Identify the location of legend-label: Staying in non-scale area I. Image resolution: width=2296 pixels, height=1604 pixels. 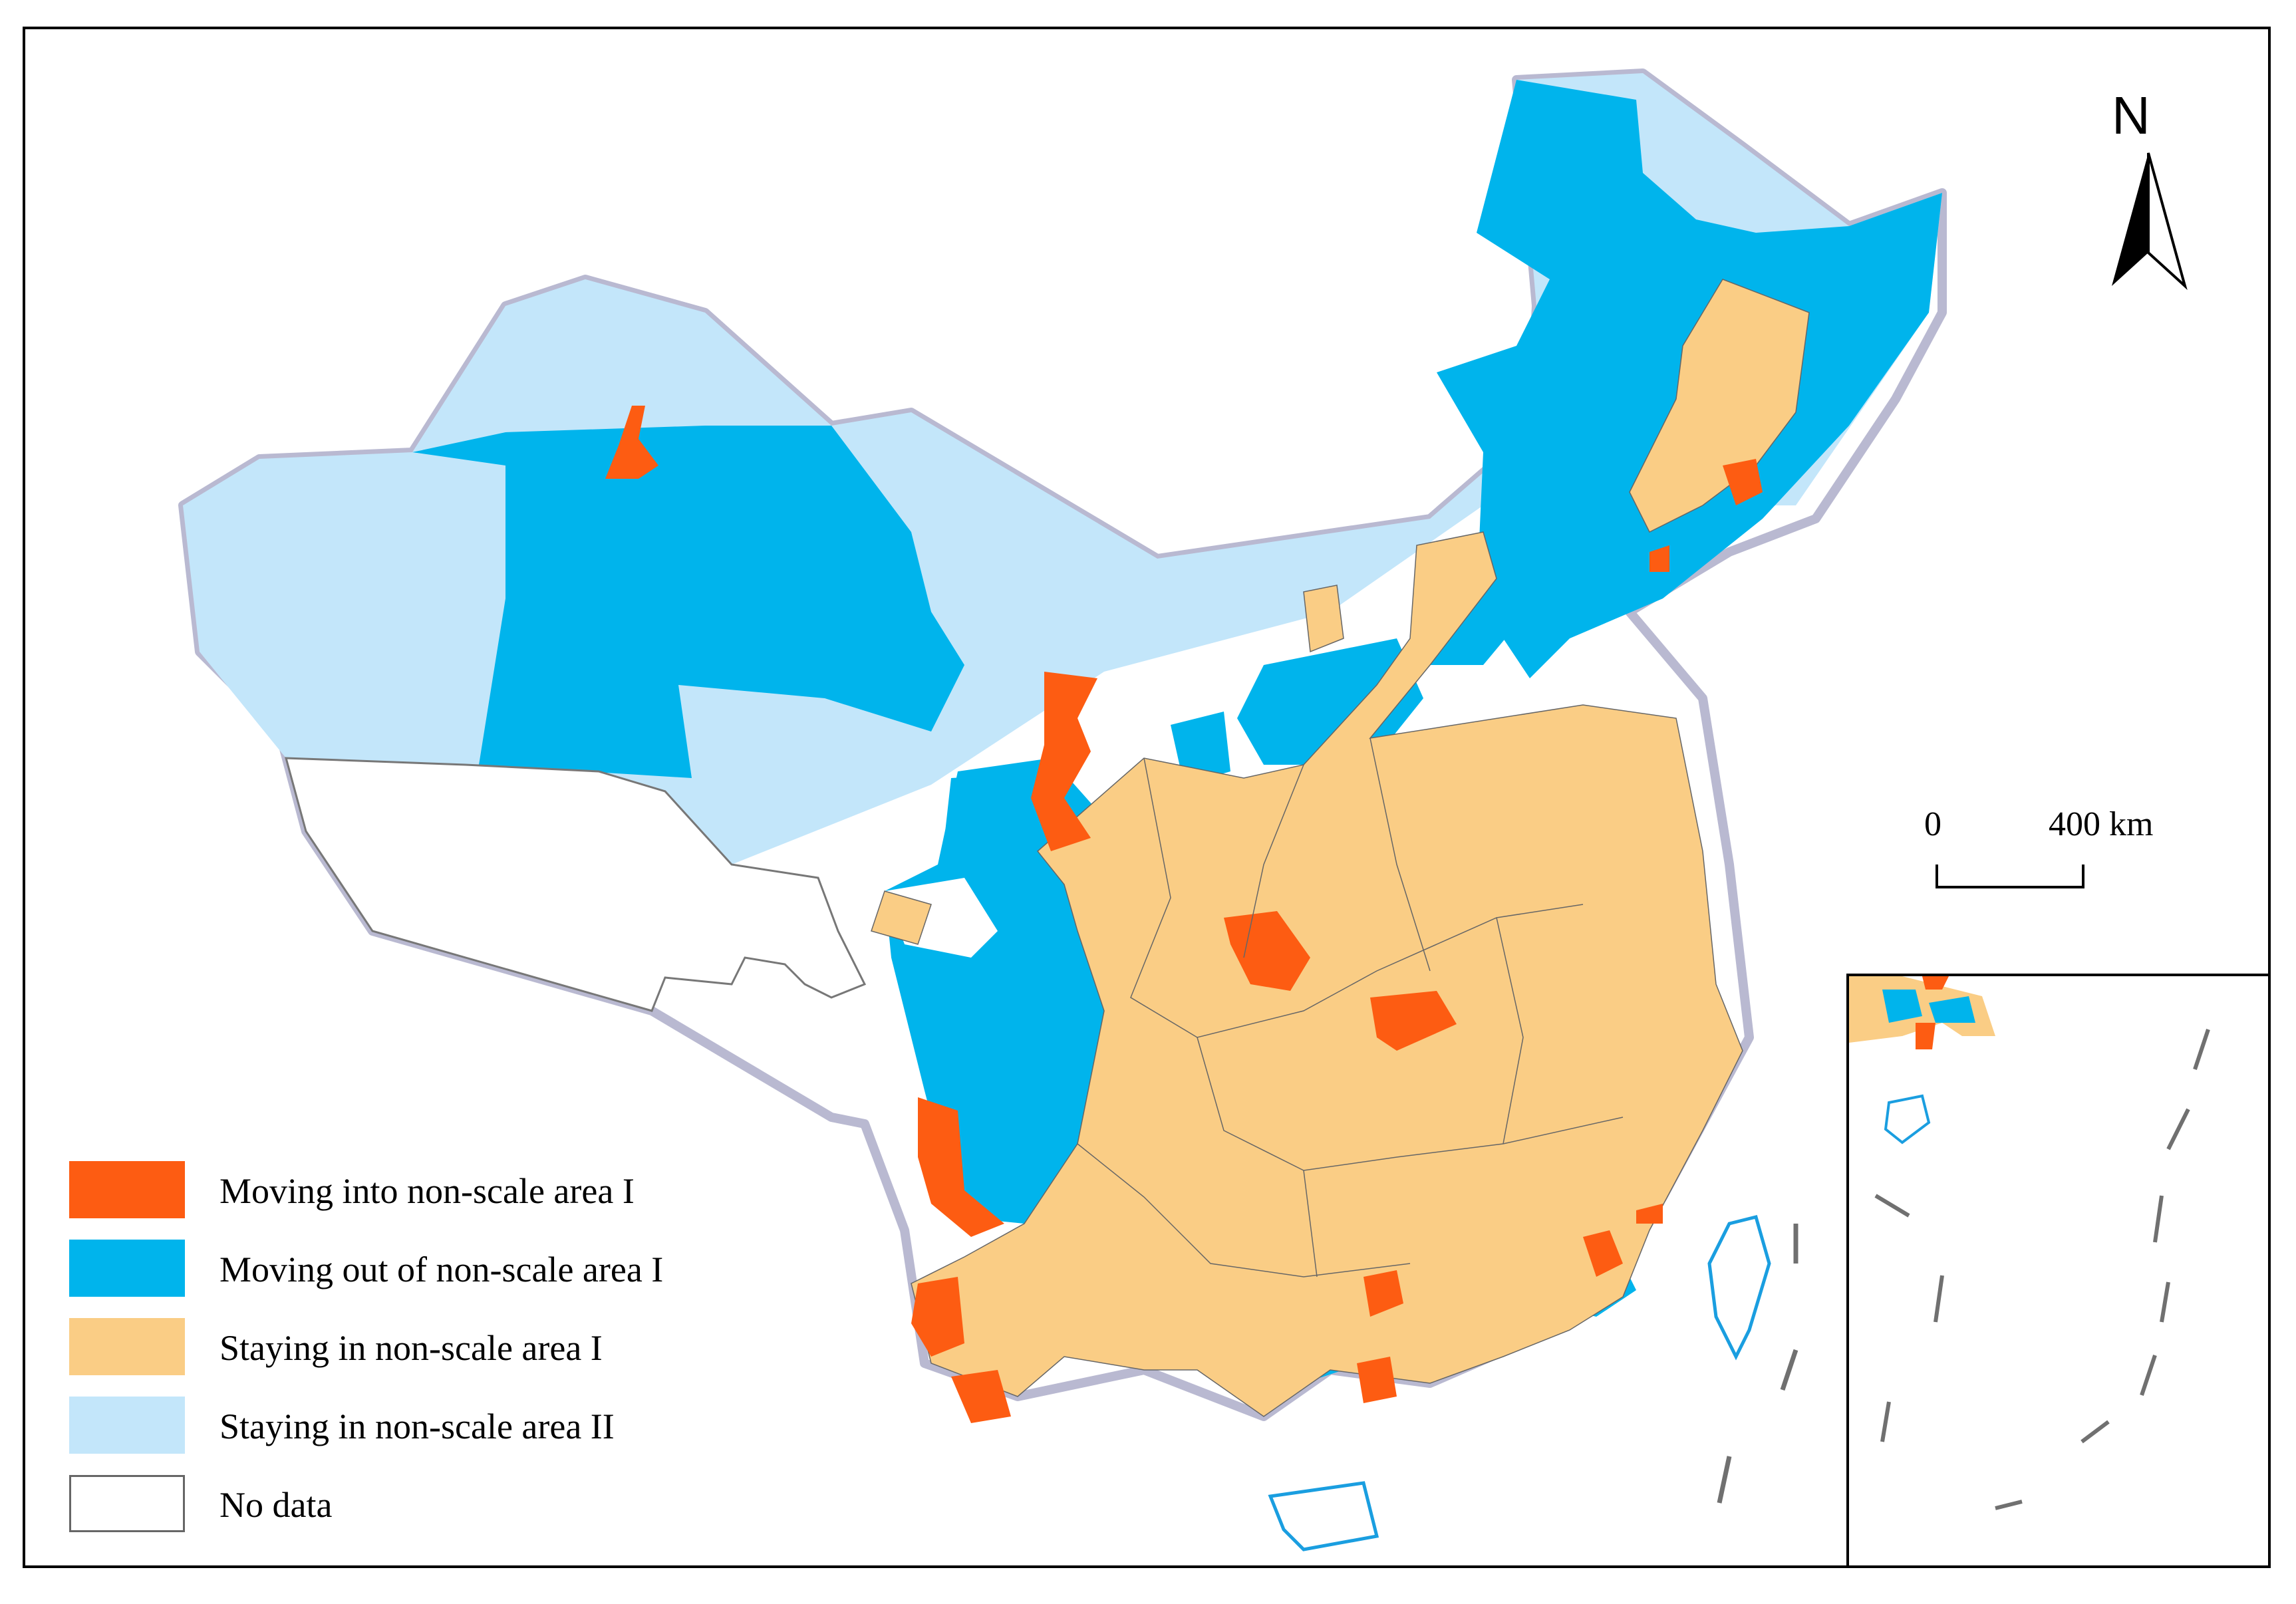
(411, 1348).